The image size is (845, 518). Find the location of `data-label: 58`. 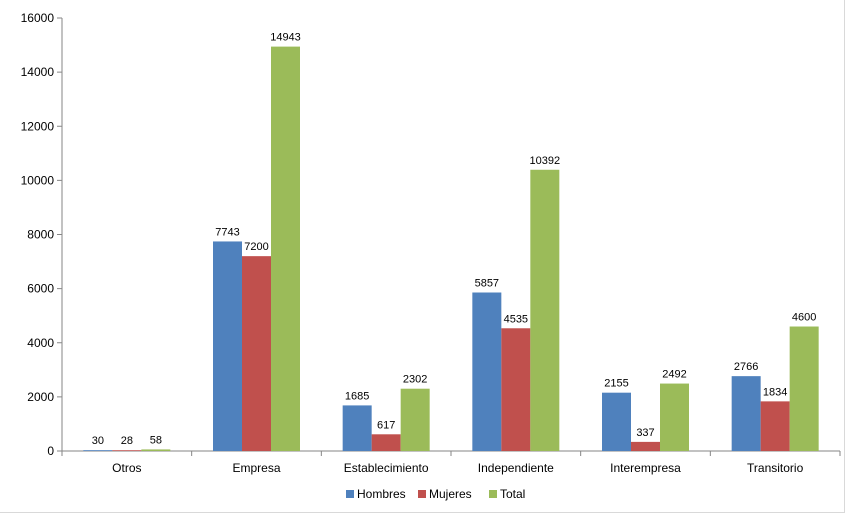

data-label: 58 is located at coordinates (156, 440).